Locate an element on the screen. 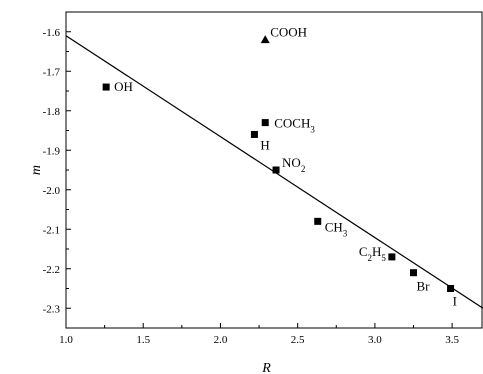 This screenshot has width=483, height=374. x-tick-label: 2.0 is located at coordinates (221, 340).